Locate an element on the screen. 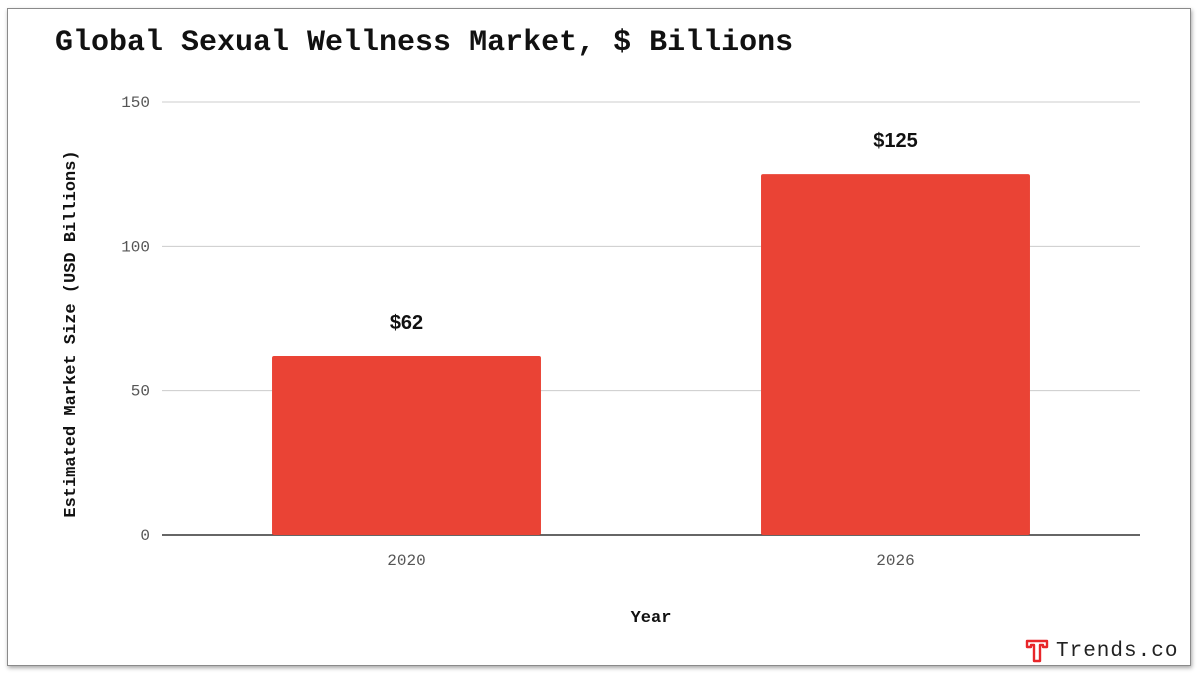 Image resolution: width=1200 pixels, height=676 pixels. data-label: $125 is located at coordinates (895, 141).